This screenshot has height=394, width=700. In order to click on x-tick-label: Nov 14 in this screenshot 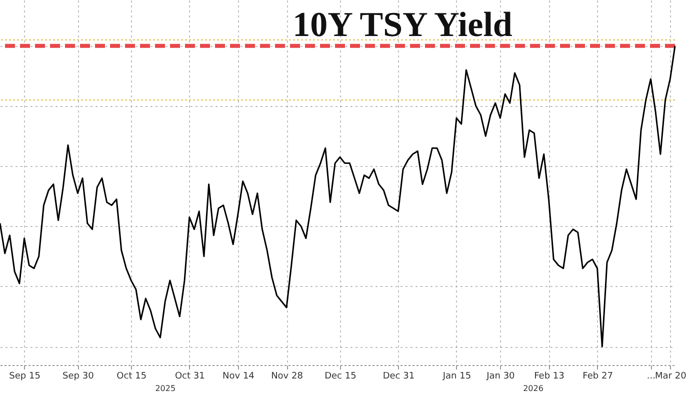, I will do `click(238, 377)`.